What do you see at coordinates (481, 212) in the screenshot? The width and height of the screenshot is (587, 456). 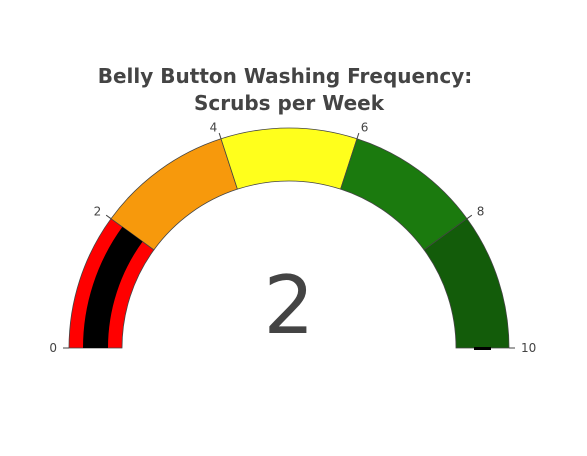 I see `gauge-tick-label-8: 8` at bounding box center [481, 212].